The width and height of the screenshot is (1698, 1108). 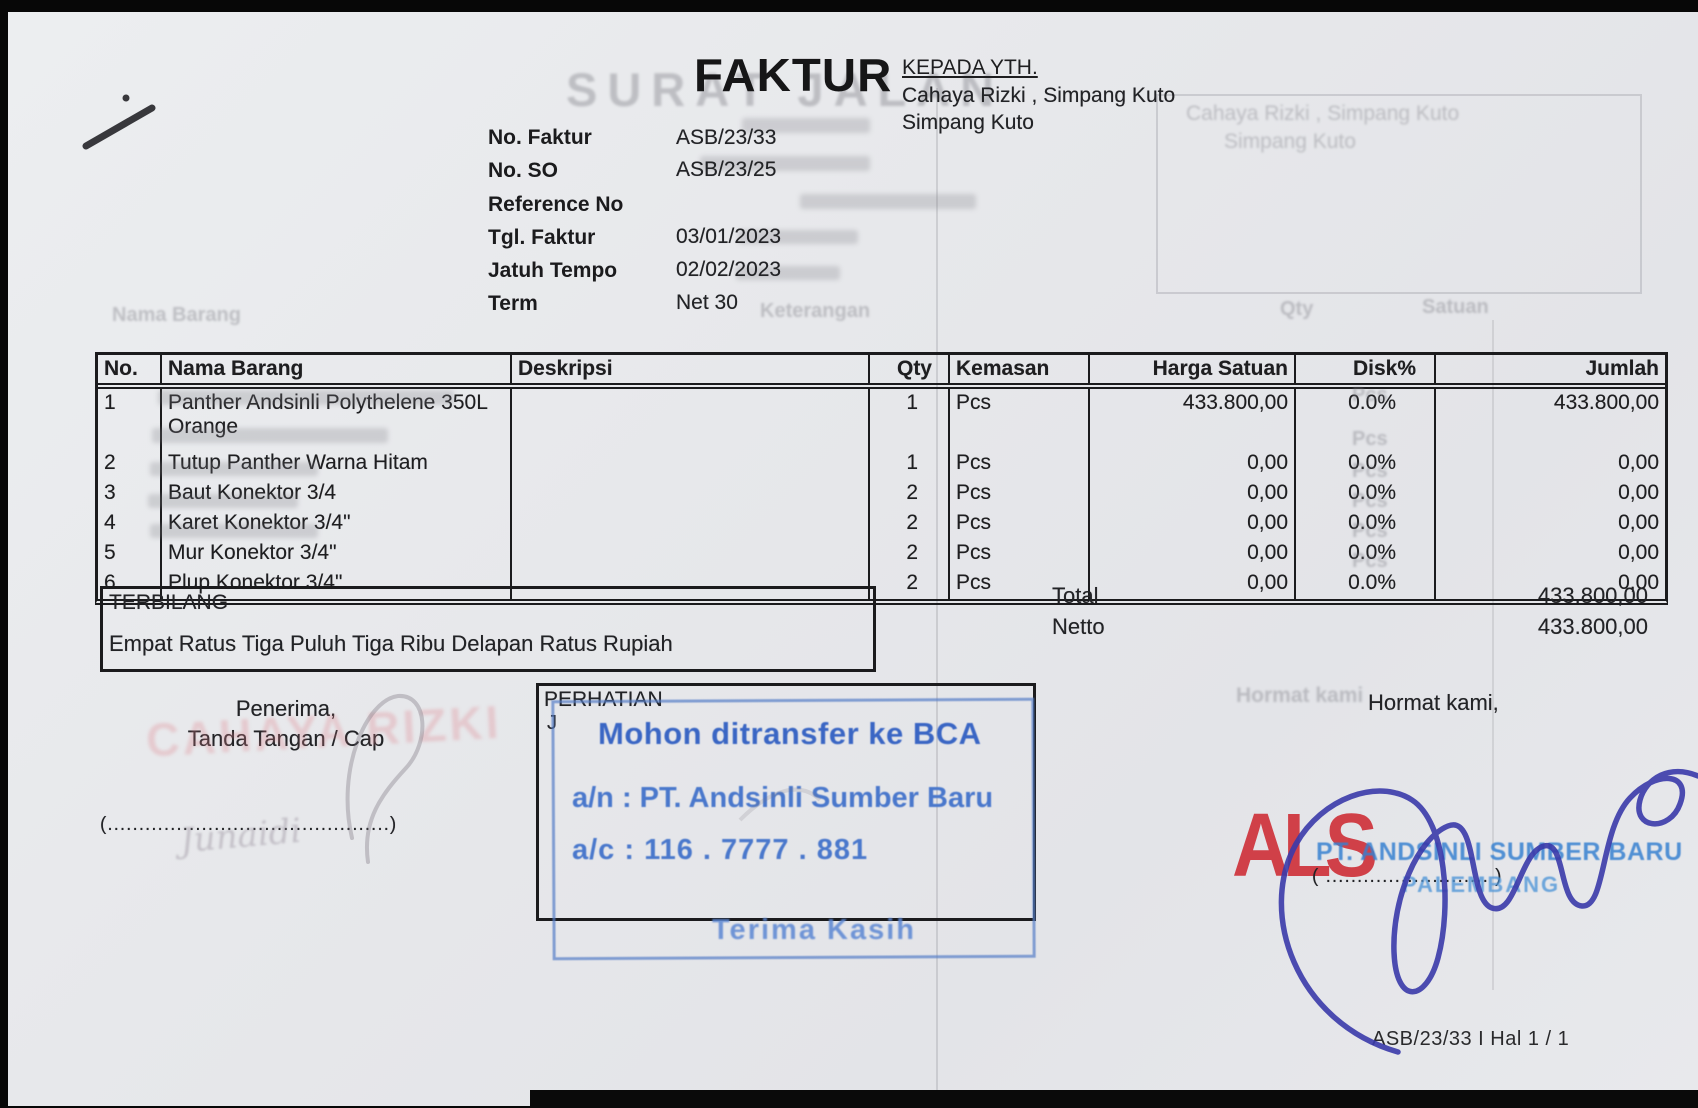 I want to click on ghost-surat-jalan-title: SURAT JALAN, so click(x=785, y=89).